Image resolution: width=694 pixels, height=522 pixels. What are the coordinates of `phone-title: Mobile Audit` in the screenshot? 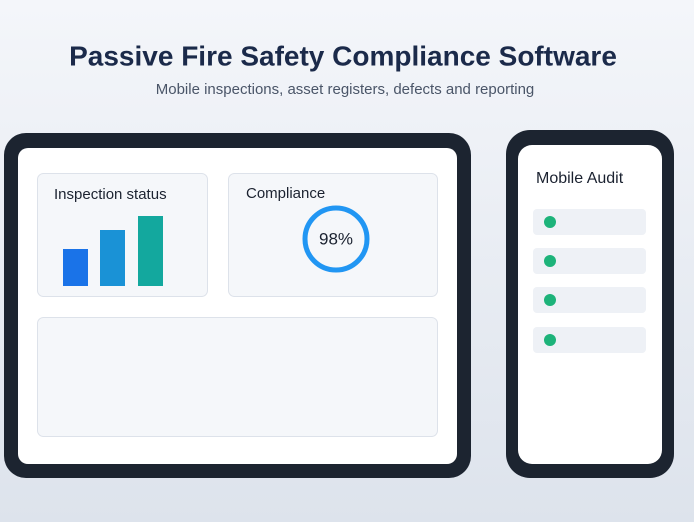 It's located at (580, 178).